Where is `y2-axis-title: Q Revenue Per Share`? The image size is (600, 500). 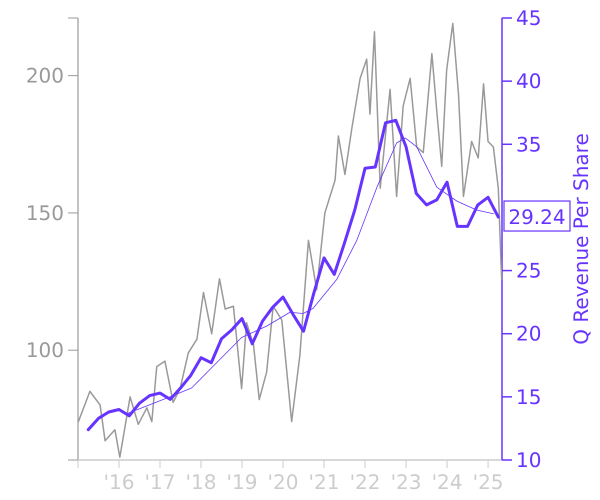
y2-axis-title: Q Revenue Per Share is located at coordinates (581, 239).